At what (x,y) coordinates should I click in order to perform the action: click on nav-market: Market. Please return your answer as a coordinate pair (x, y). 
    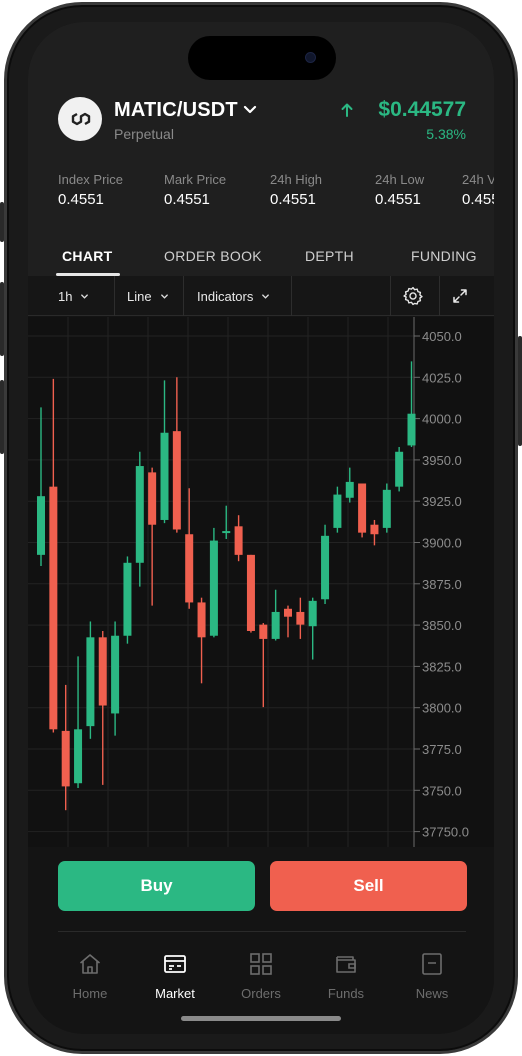
    Looking at the image, I should click on (175, 976).